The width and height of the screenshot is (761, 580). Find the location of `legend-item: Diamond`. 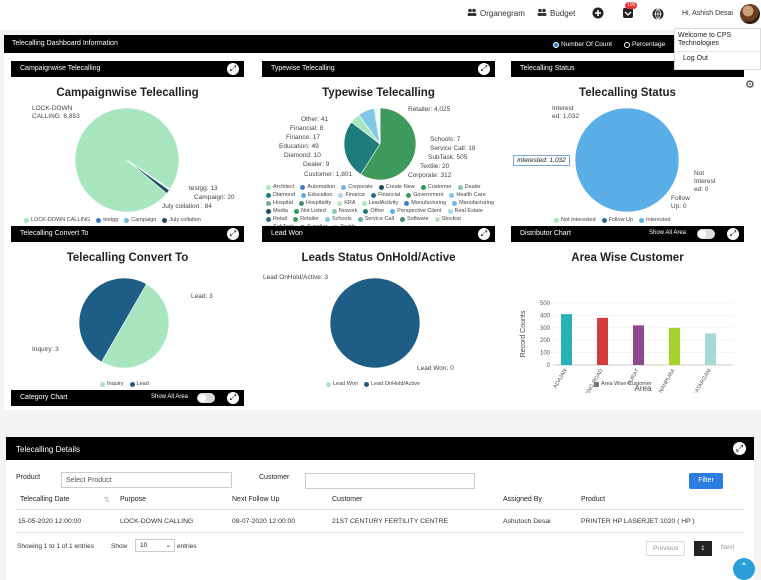

legend-item: Diamond is located at coordinates (280, 195).